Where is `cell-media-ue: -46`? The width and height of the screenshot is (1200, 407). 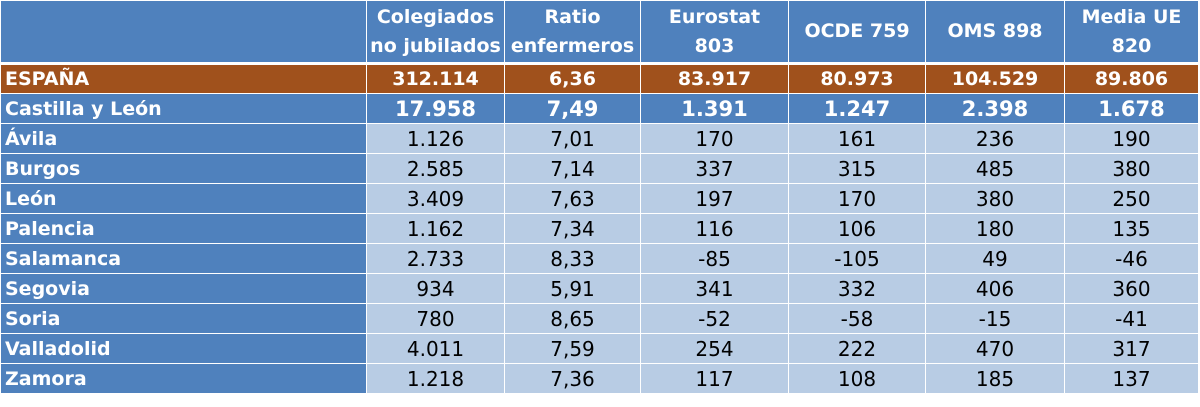 cell-media-ue: -46 is located at coordinates (1131, 258).